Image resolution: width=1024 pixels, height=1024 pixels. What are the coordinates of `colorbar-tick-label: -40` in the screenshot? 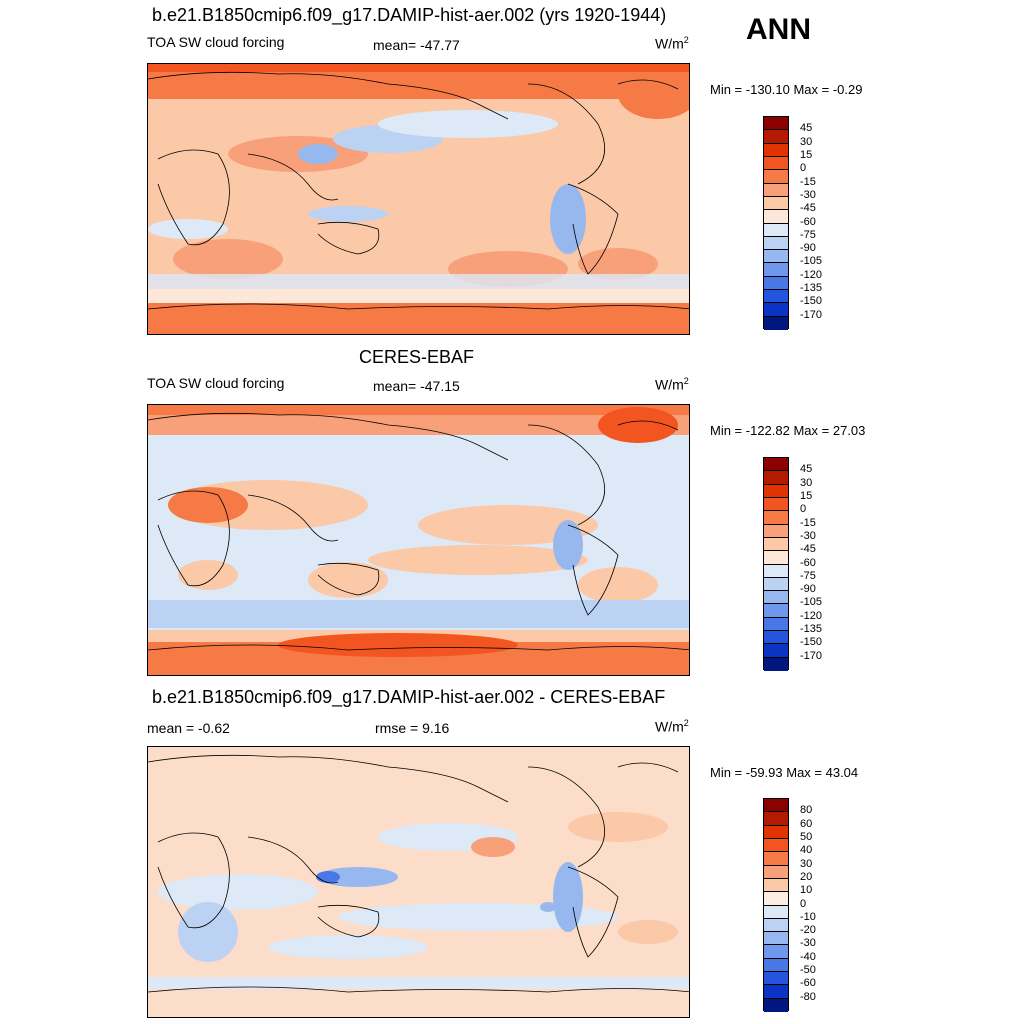 It's located at (808, 956).